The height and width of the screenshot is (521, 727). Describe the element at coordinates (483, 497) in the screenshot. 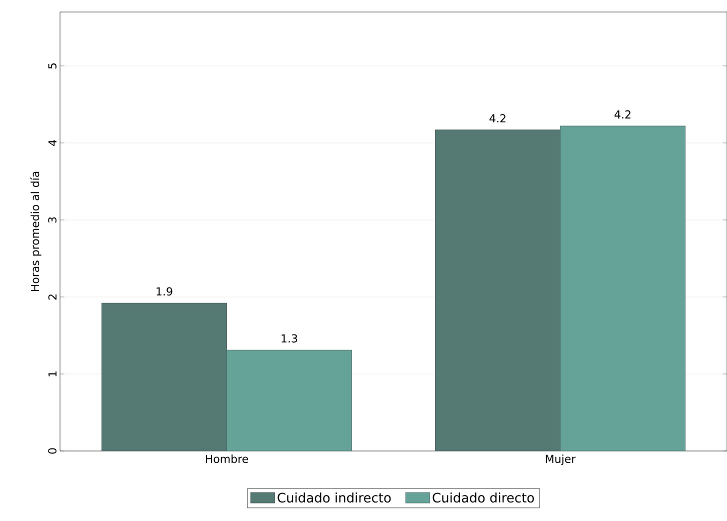

I see `legend-label: Cuidado directo` at that location.